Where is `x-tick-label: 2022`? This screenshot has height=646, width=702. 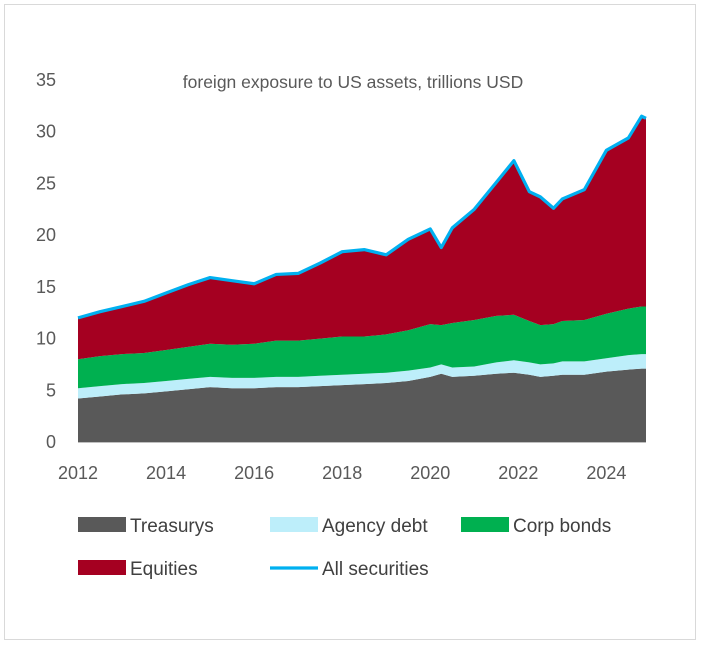 x-tick-label: 2022 is located at coordinates (518, 473).